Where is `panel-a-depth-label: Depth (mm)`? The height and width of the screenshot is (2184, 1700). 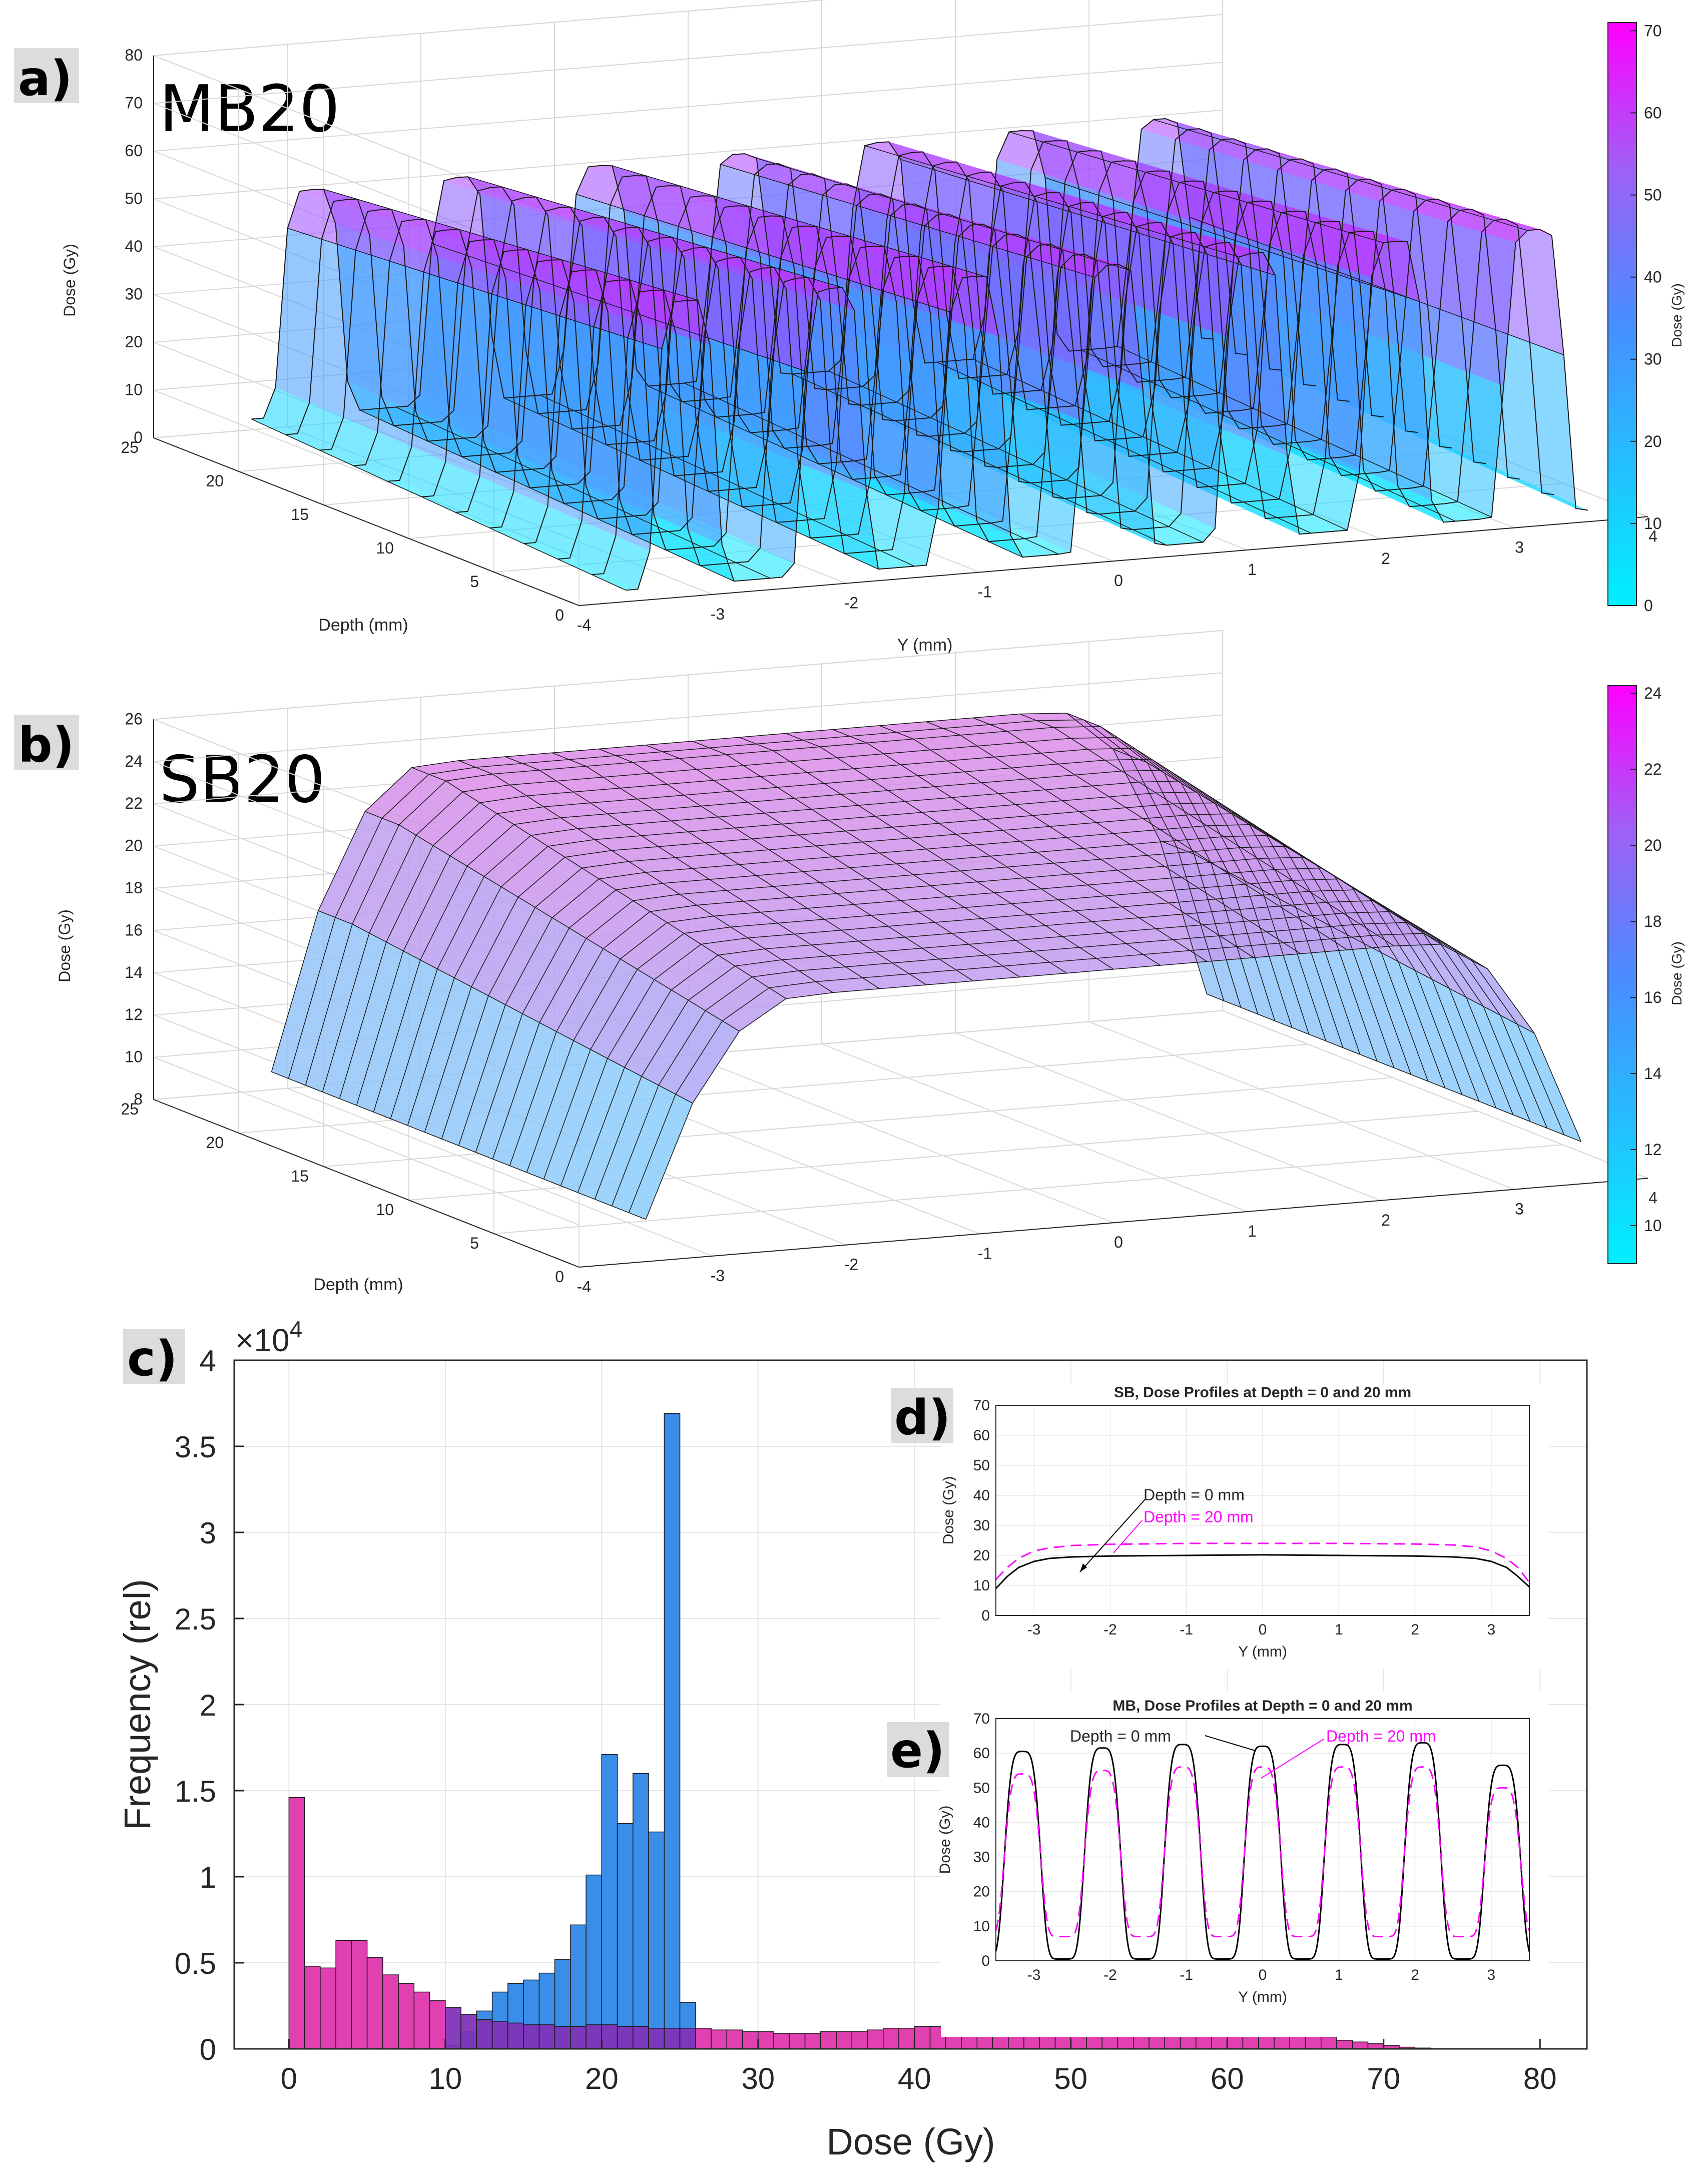
panel-a-depth-label: Depth (mm) is located at coordinates (363, 626).